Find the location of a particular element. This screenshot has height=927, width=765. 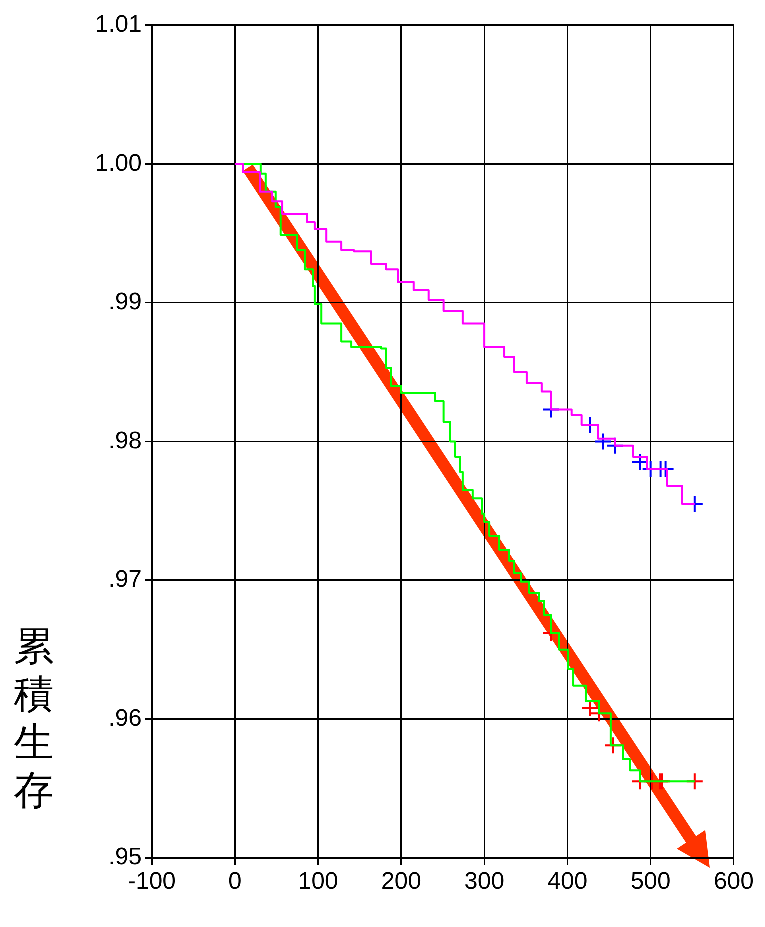

x-tick-label: 500 is located at coordinates (650, 882).